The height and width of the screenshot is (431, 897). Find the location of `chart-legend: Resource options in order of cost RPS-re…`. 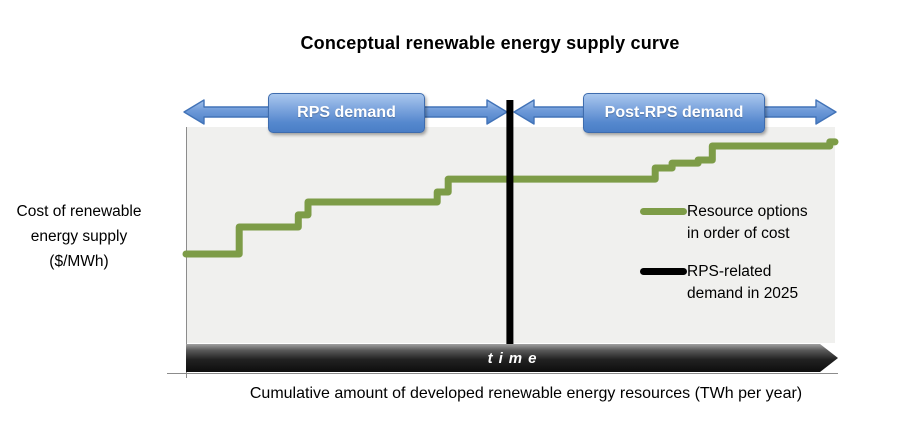

chart-legend: Resource options in order of cost RPS-re… is located at coordinates (740, 253).